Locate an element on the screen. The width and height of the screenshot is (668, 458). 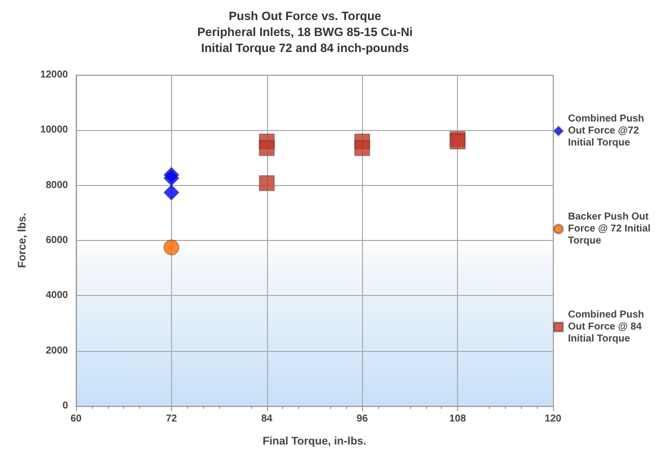
y-tick-label: 2000 is located at coordinates (57, 350).